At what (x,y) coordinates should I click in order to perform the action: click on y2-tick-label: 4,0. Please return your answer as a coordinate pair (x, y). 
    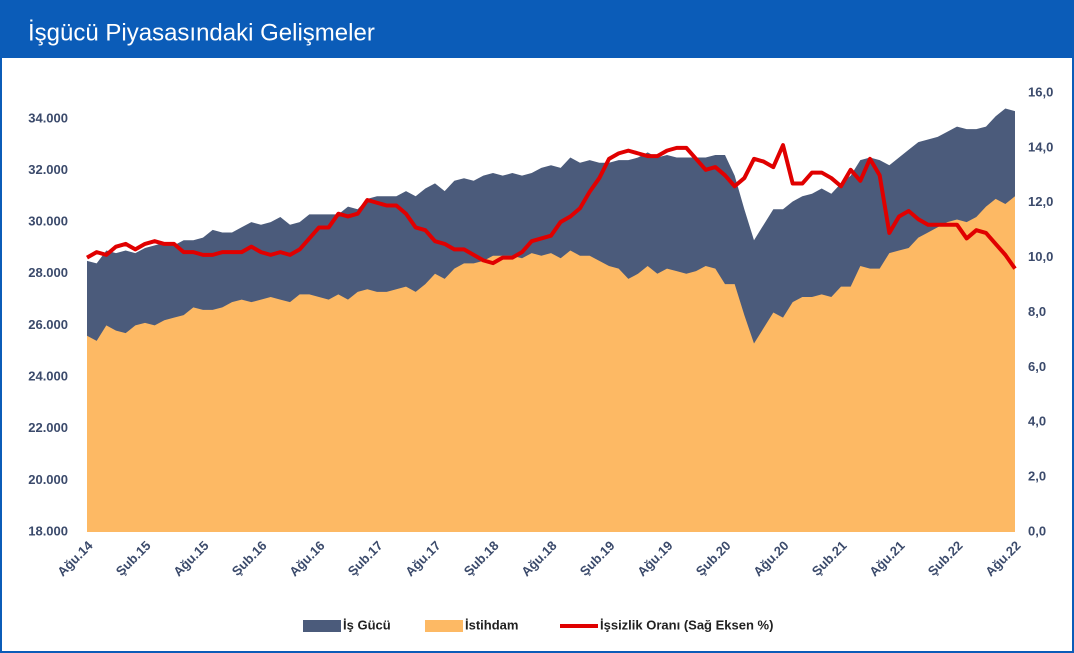
    Looking at the image, I should click on (1037, 421).